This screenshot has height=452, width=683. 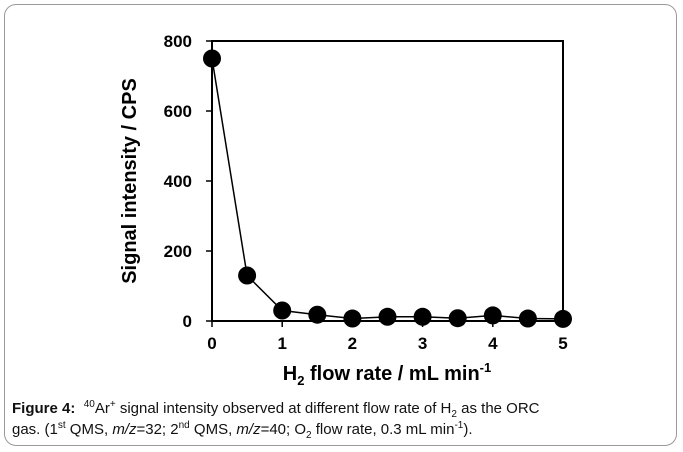 I want to click on caption-text: flow rate, 0.3 mL min, so click(x=383, y=429).